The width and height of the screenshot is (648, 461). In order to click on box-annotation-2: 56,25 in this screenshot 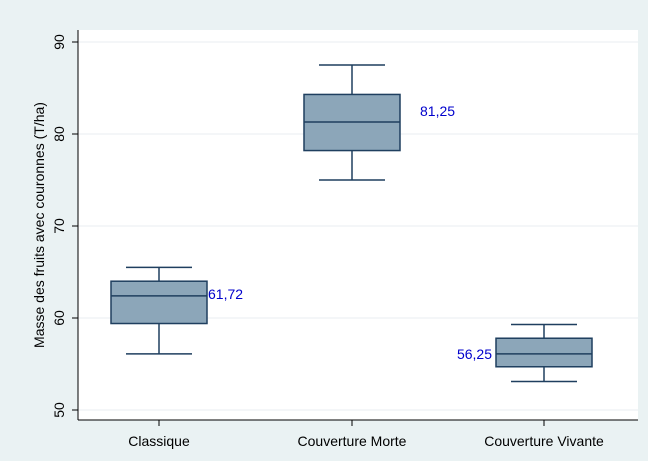, I will do `click(474, 354)`.